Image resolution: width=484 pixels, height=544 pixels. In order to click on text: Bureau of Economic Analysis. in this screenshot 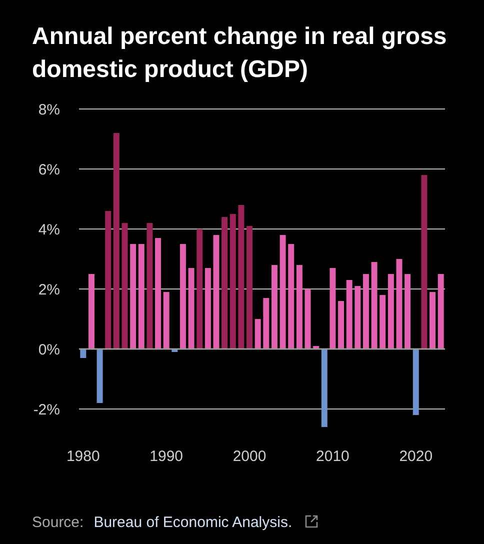, I will do `click(193, 522)`.